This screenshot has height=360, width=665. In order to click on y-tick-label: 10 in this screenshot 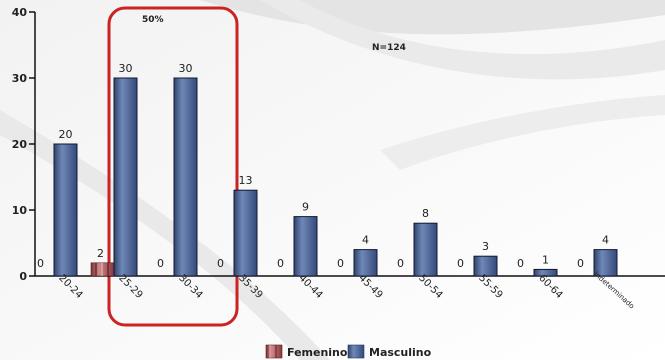, I will do `click(20, 210)`.